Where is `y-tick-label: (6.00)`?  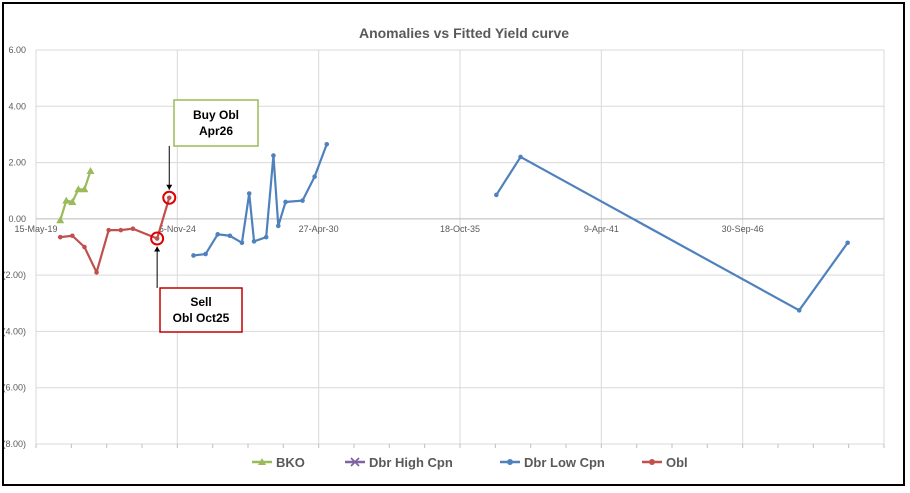 y-tick-label: (6.00) is located at coordinates (15, 388).